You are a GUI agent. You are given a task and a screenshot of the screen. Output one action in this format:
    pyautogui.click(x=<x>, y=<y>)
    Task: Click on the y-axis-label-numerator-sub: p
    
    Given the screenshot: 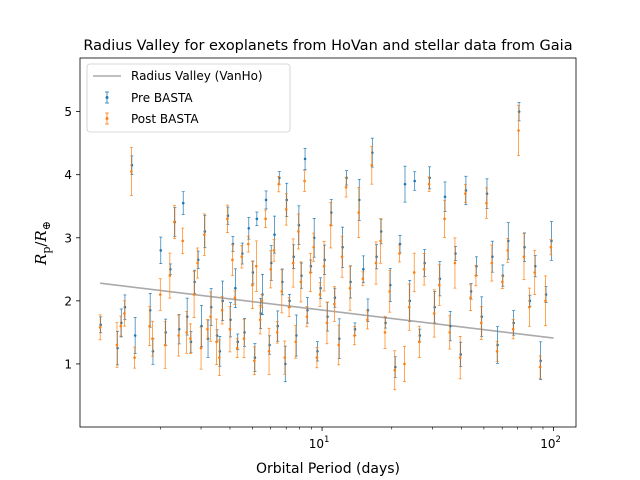 What is the action you would take?
    pyautogui.click(x=46, y=250)
    